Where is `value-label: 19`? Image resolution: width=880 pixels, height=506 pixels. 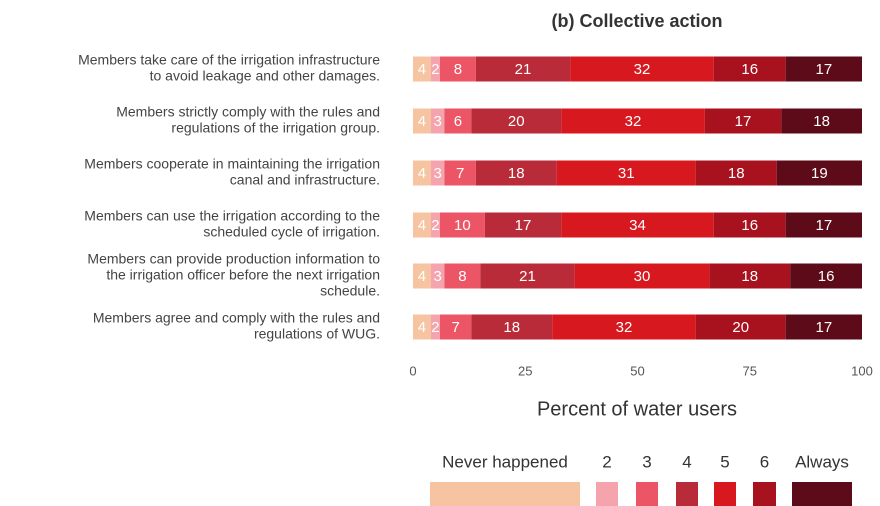
value-label: 19 is located at coordinates (819, 173).